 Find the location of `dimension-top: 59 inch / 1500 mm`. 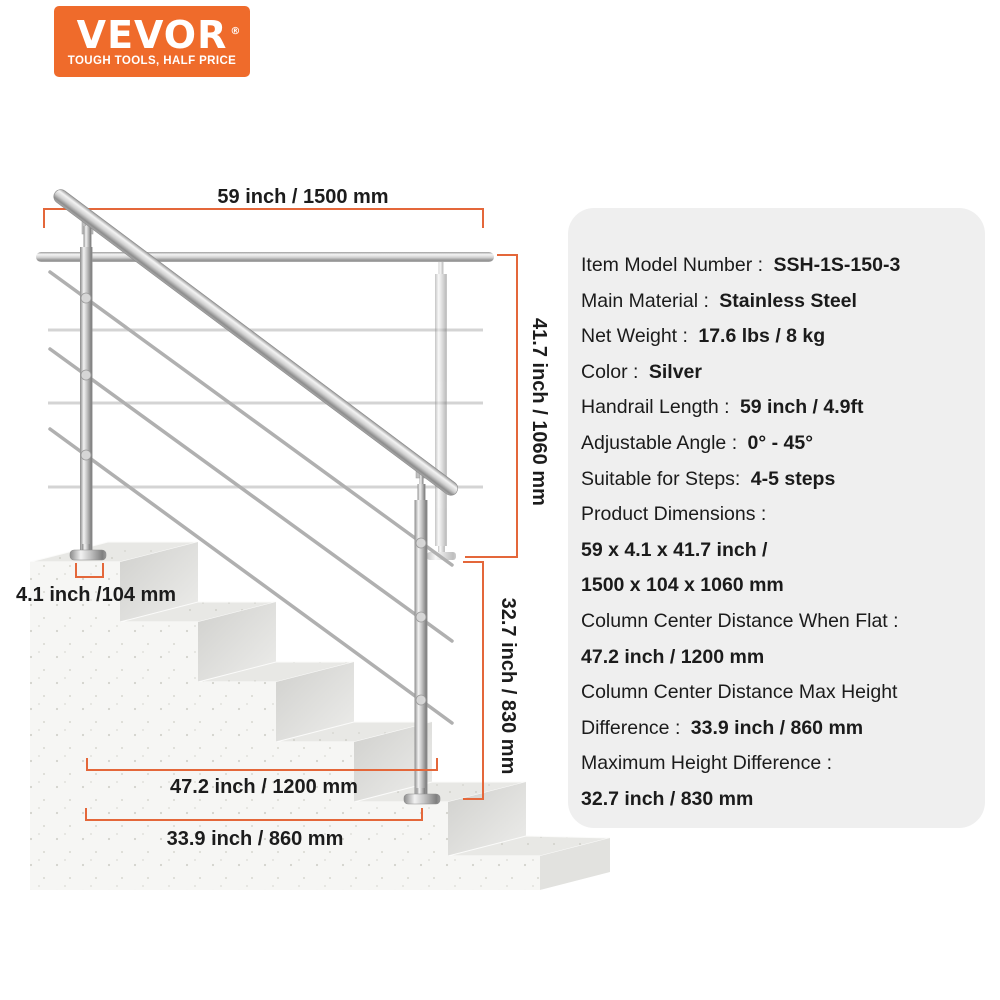

dimension-top: 59 inch / 1500 mm is located at coordinates (263, 207).